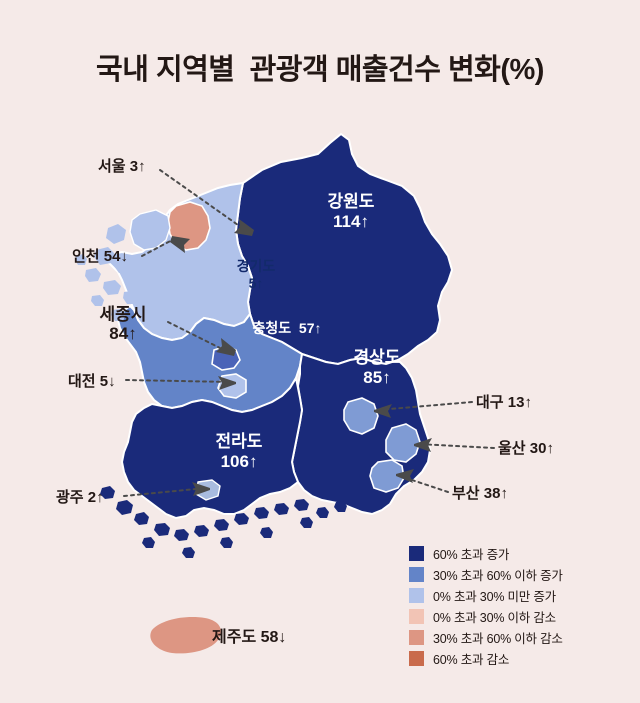  What do you see at coordinates (100, 256) in the screenshot?
I see `callout-label-incheon: 인천 54↓` at bounding box center [100, 256].